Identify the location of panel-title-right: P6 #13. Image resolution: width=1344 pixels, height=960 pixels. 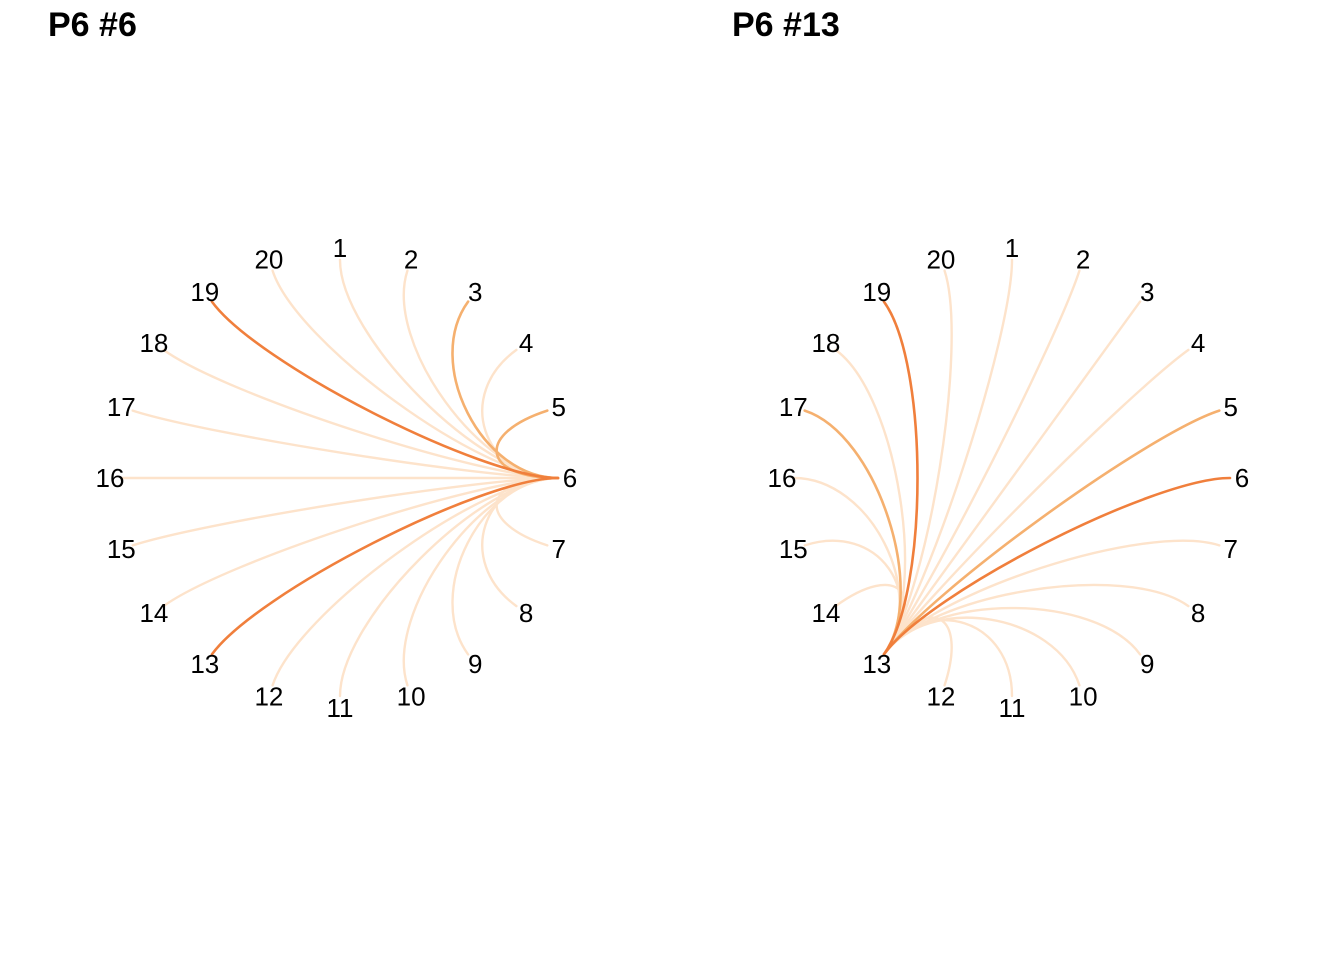
(786, 25).